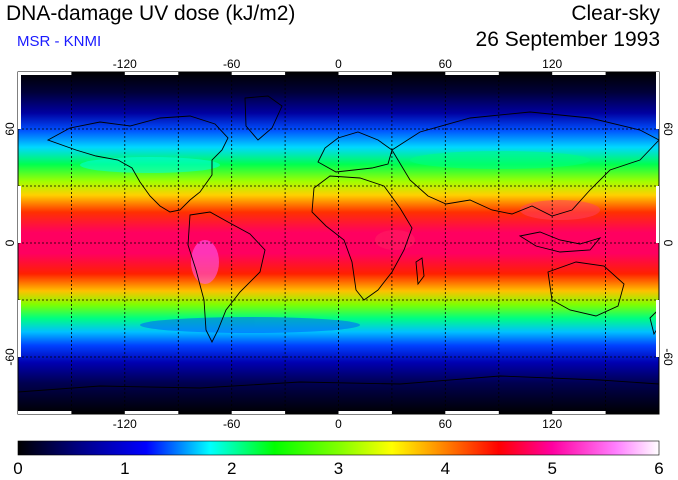  I want to click on coast-new-zealand, so click(654, 323).